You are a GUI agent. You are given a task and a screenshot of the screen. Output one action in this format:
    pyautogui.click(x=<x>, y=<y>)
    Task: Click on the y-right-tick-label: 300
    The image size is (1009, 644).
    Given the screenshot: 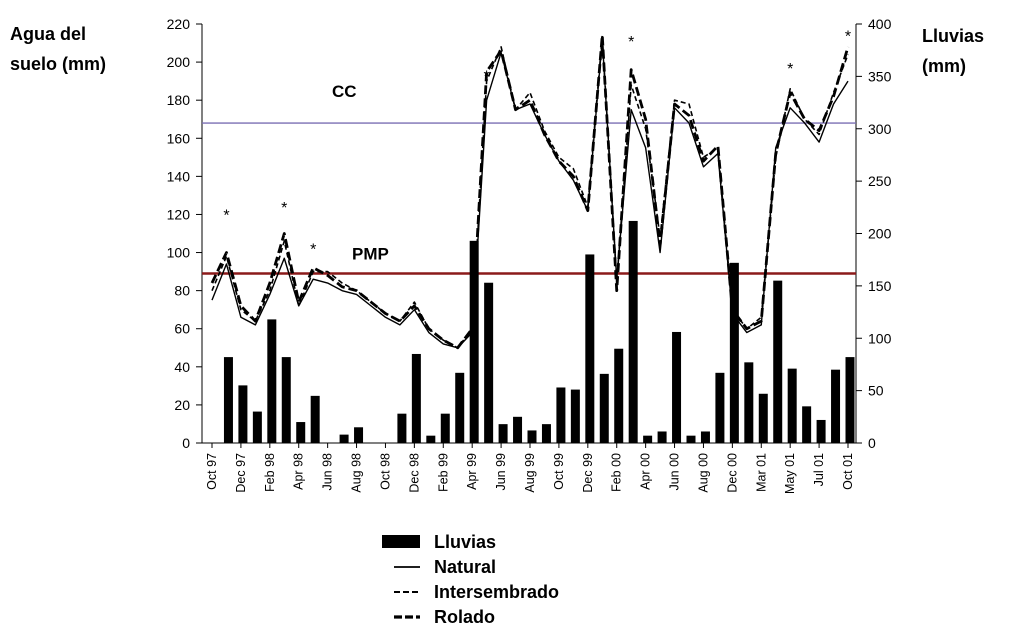 What is the action you would take?
    pyautogui.click(x=880, y=129)
    